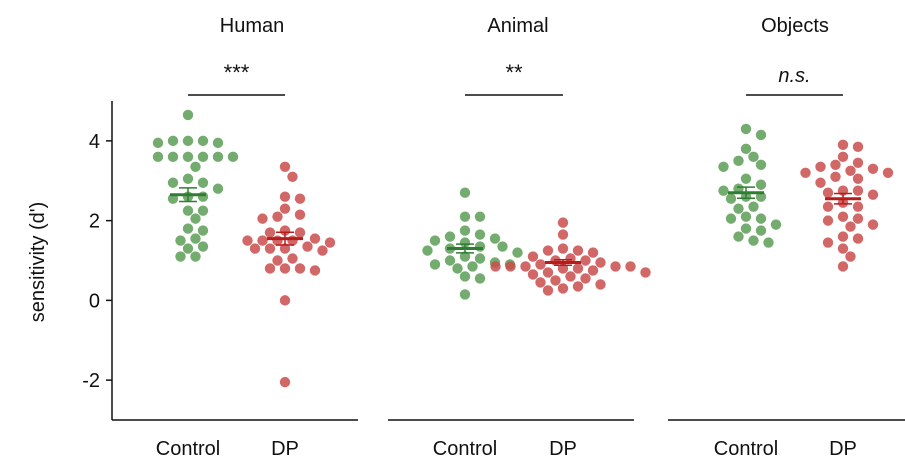  Describe the element at coordinates (94, 142) in the screenshot. I see `y-tick-label: 4` at that location.